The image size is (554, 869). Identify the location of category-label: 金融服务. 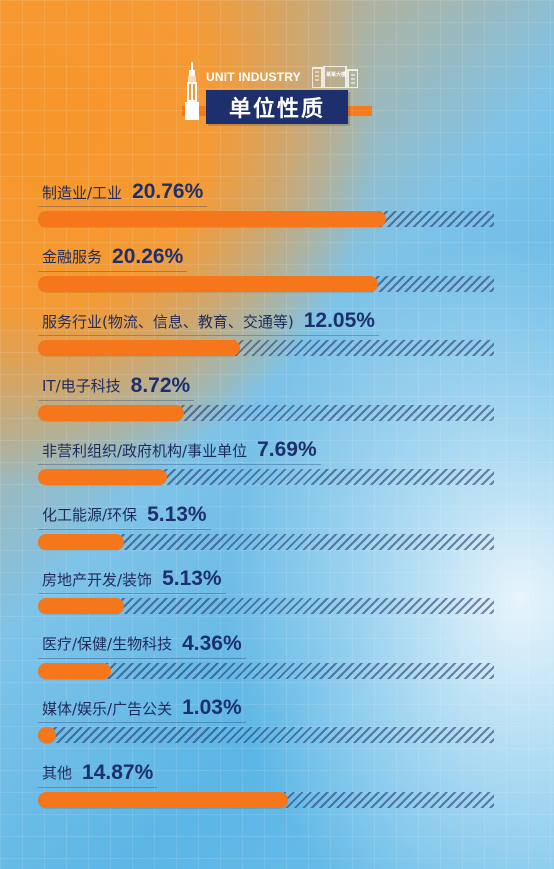
(72, 257).